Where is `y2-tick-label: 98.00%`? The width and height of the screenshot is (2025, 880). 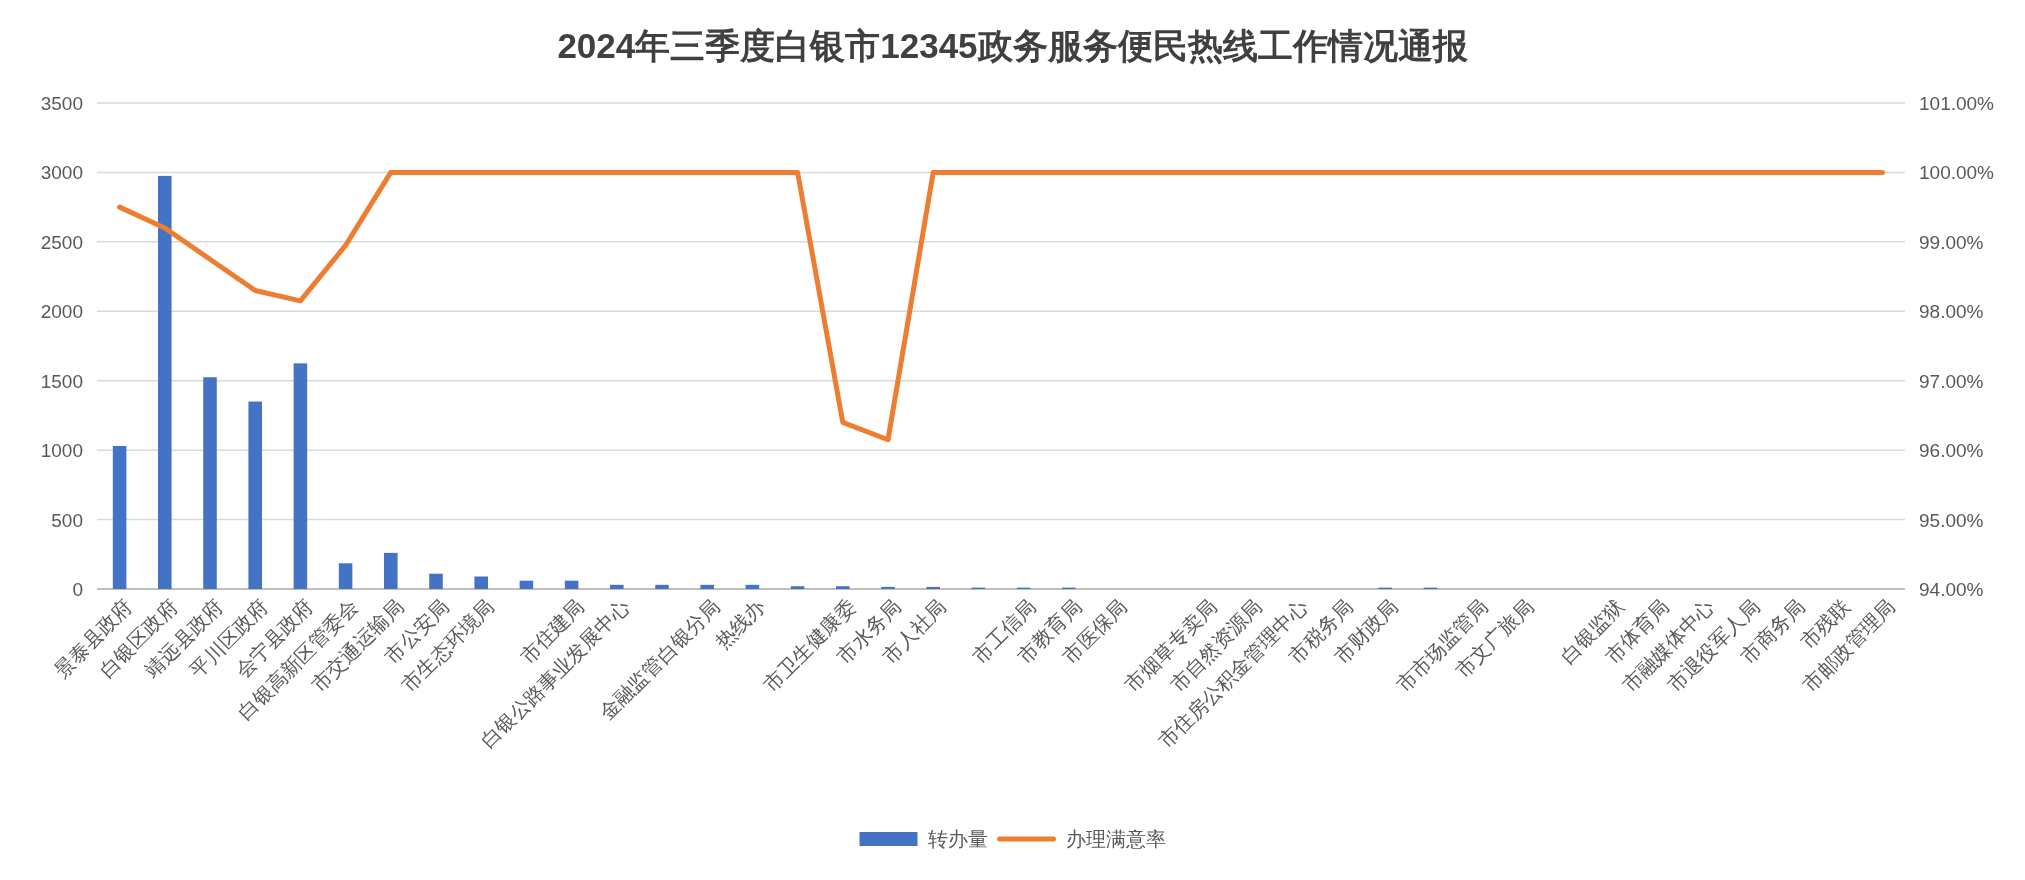 y2-tick-label: 98.00% is located at coordinates (1951, 312).